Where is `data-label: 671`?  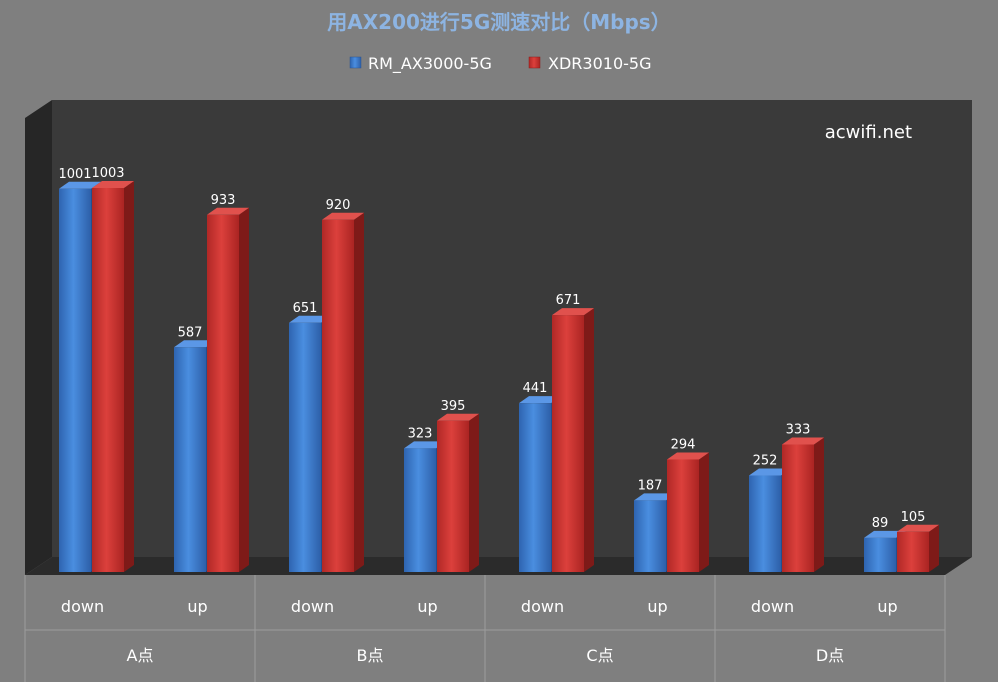 data-label: 671 is located at coordinates (568, 300).